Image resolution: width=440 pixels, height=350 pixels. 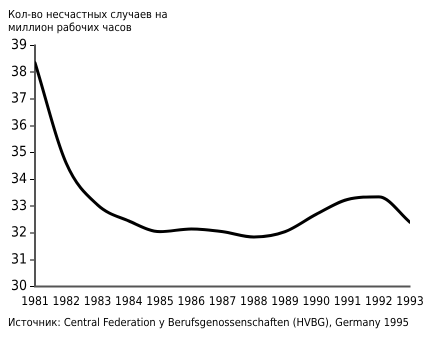 I want to click on x-tick-label: 1985, so click(x=160, y=301).